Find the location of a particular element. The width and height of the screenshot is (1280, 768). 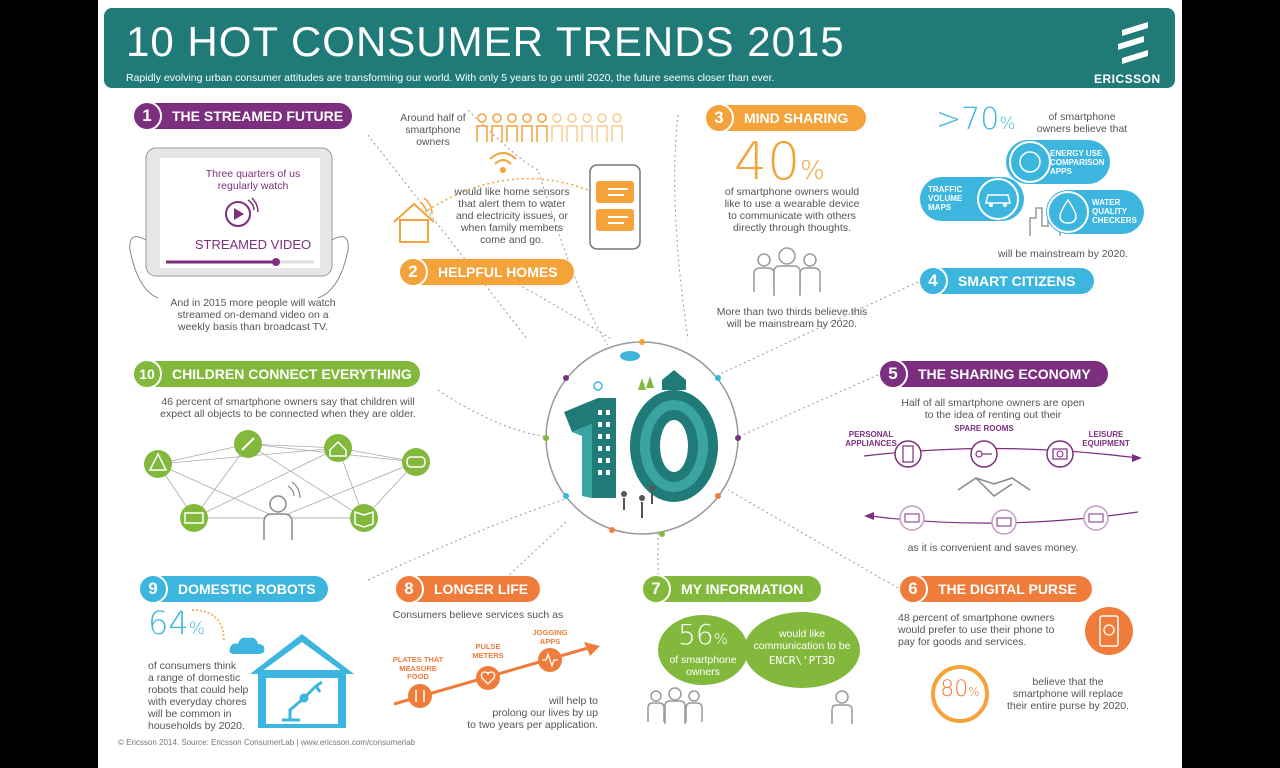

dotted-arc is located at coordinates (508, 194).